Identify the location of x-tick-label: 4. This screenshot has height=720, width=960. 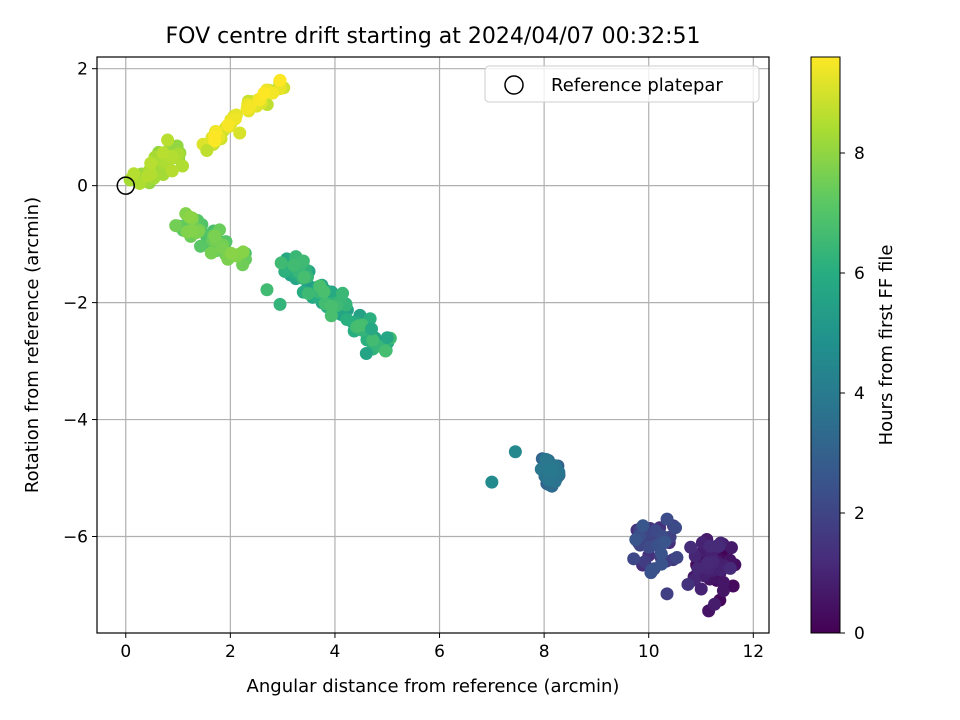
(335, 652).